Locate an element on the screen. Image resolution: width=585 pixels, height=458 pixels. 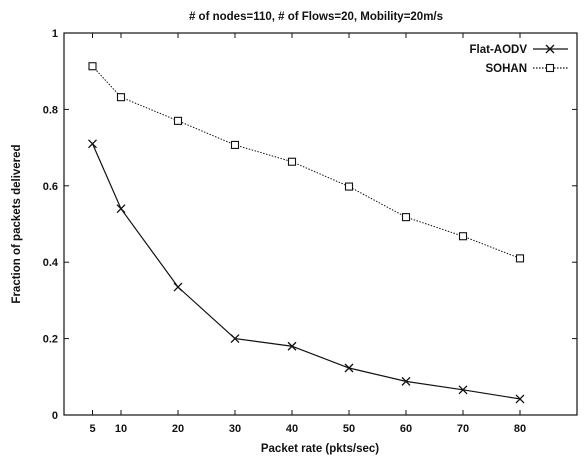
y-axis-label: Fraction of packets delivered is located at coordinates (17, 223).